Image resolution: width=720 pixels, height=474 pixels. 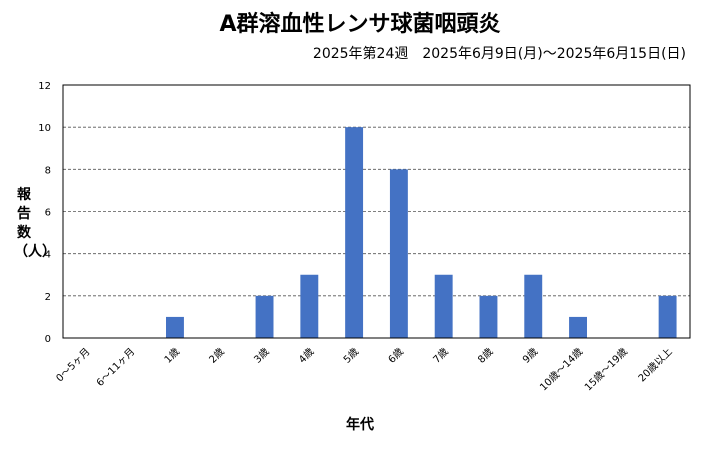 I want to click on x-tick-label: 4歳, so click(x=306, y=356).